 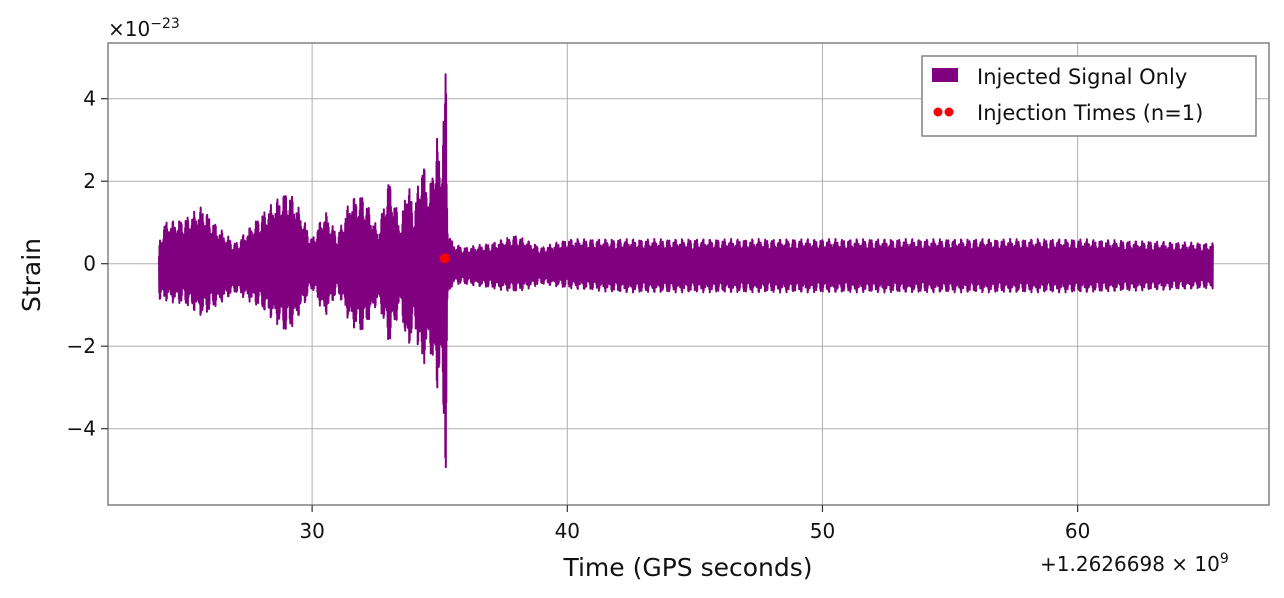 I want to click on x-axis: 30 40 50 60, so click(x=694, y=524).